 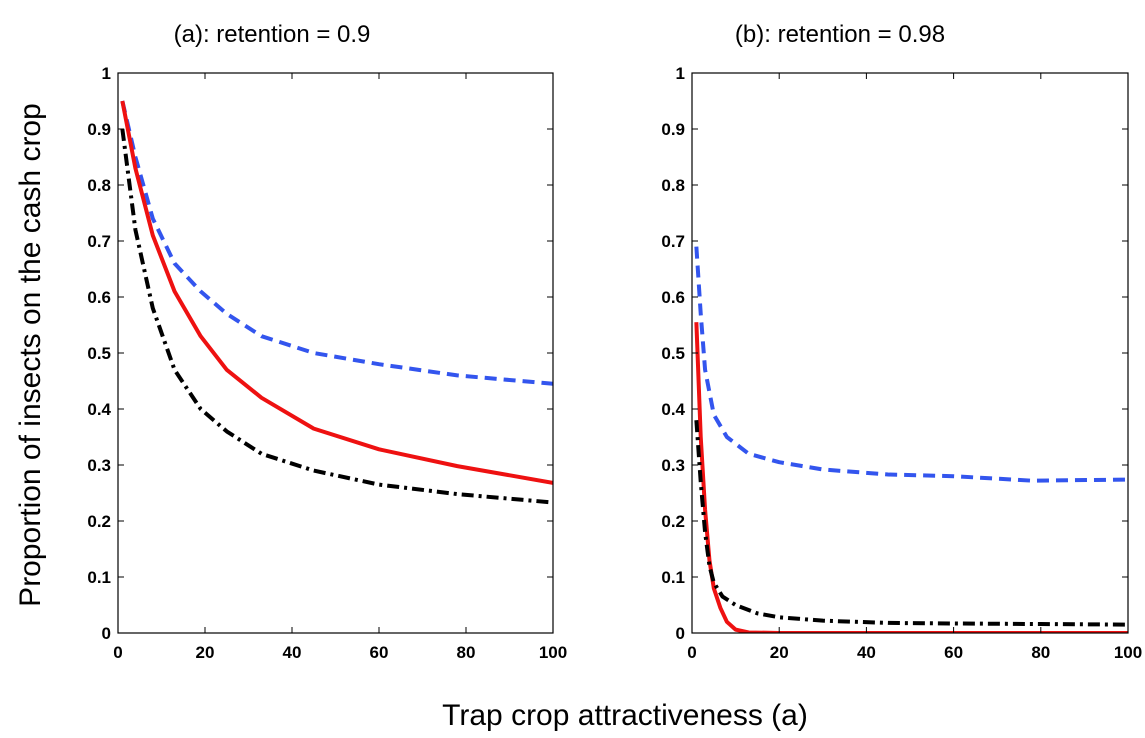 What do you see at coordinates (673, 465) in the screenshot?
I see `y-tick-label-b: 0.3` at bounding box center [673, 465].